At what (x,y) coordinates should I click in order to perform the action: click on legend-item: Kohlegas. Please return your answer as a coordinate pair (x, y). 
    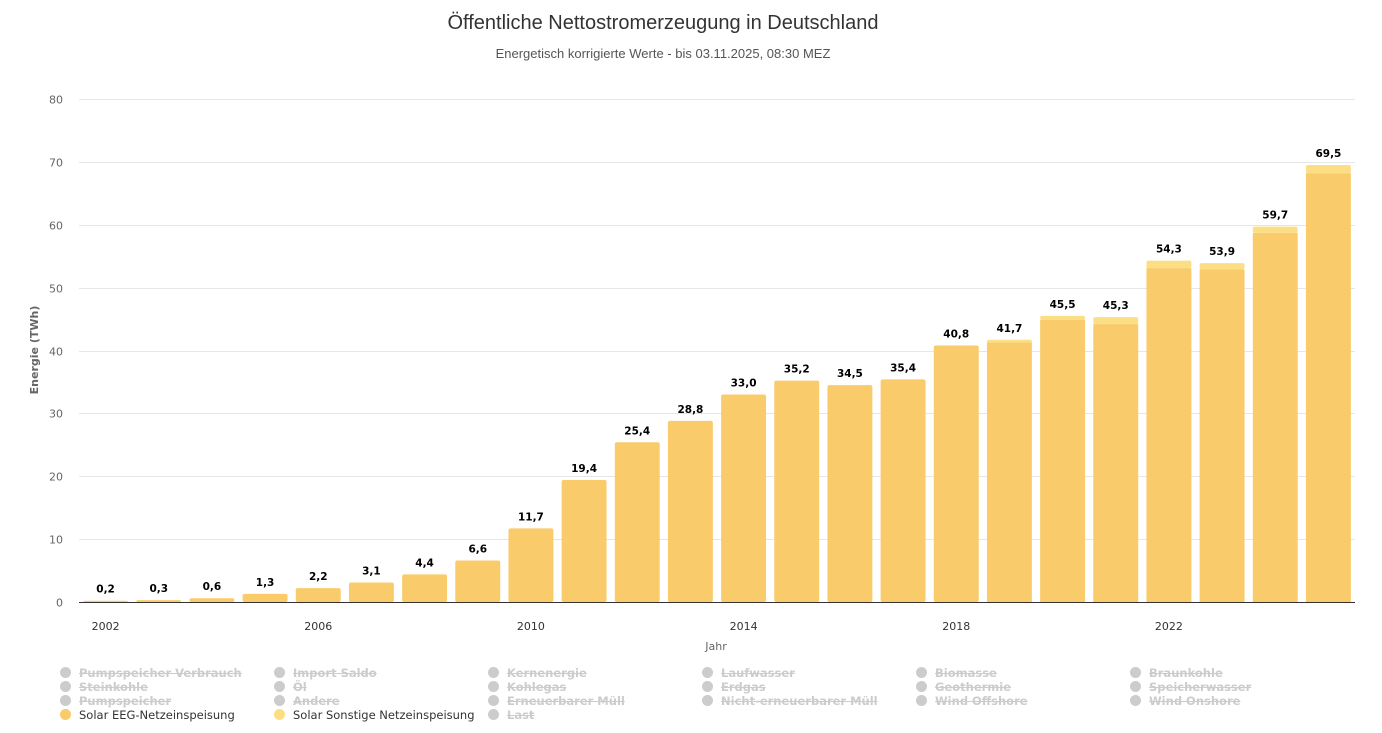
    Looking at the image, I should click on (527, 687).